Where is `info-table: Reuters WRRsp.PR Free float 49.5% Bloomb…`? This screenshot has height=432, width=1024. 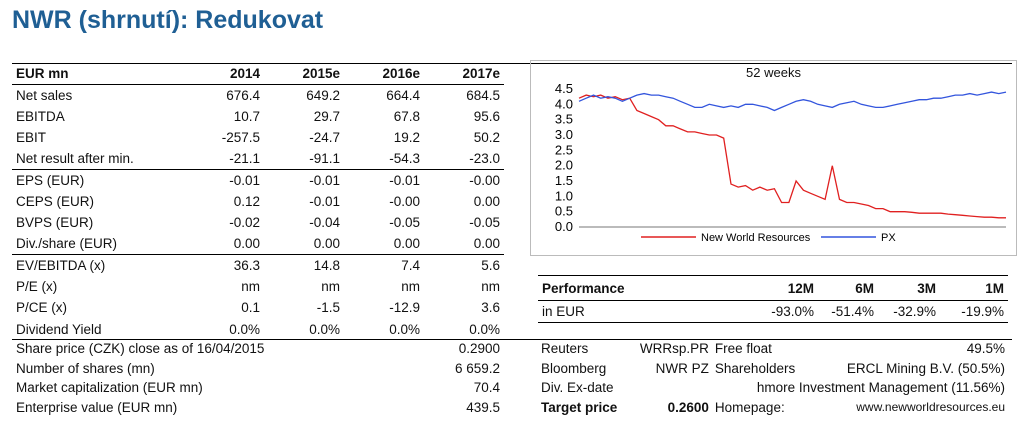 info-table: Reuters WRRsp.PR Free float 49.5% Bloomb… is located at coordinates (773, 378).